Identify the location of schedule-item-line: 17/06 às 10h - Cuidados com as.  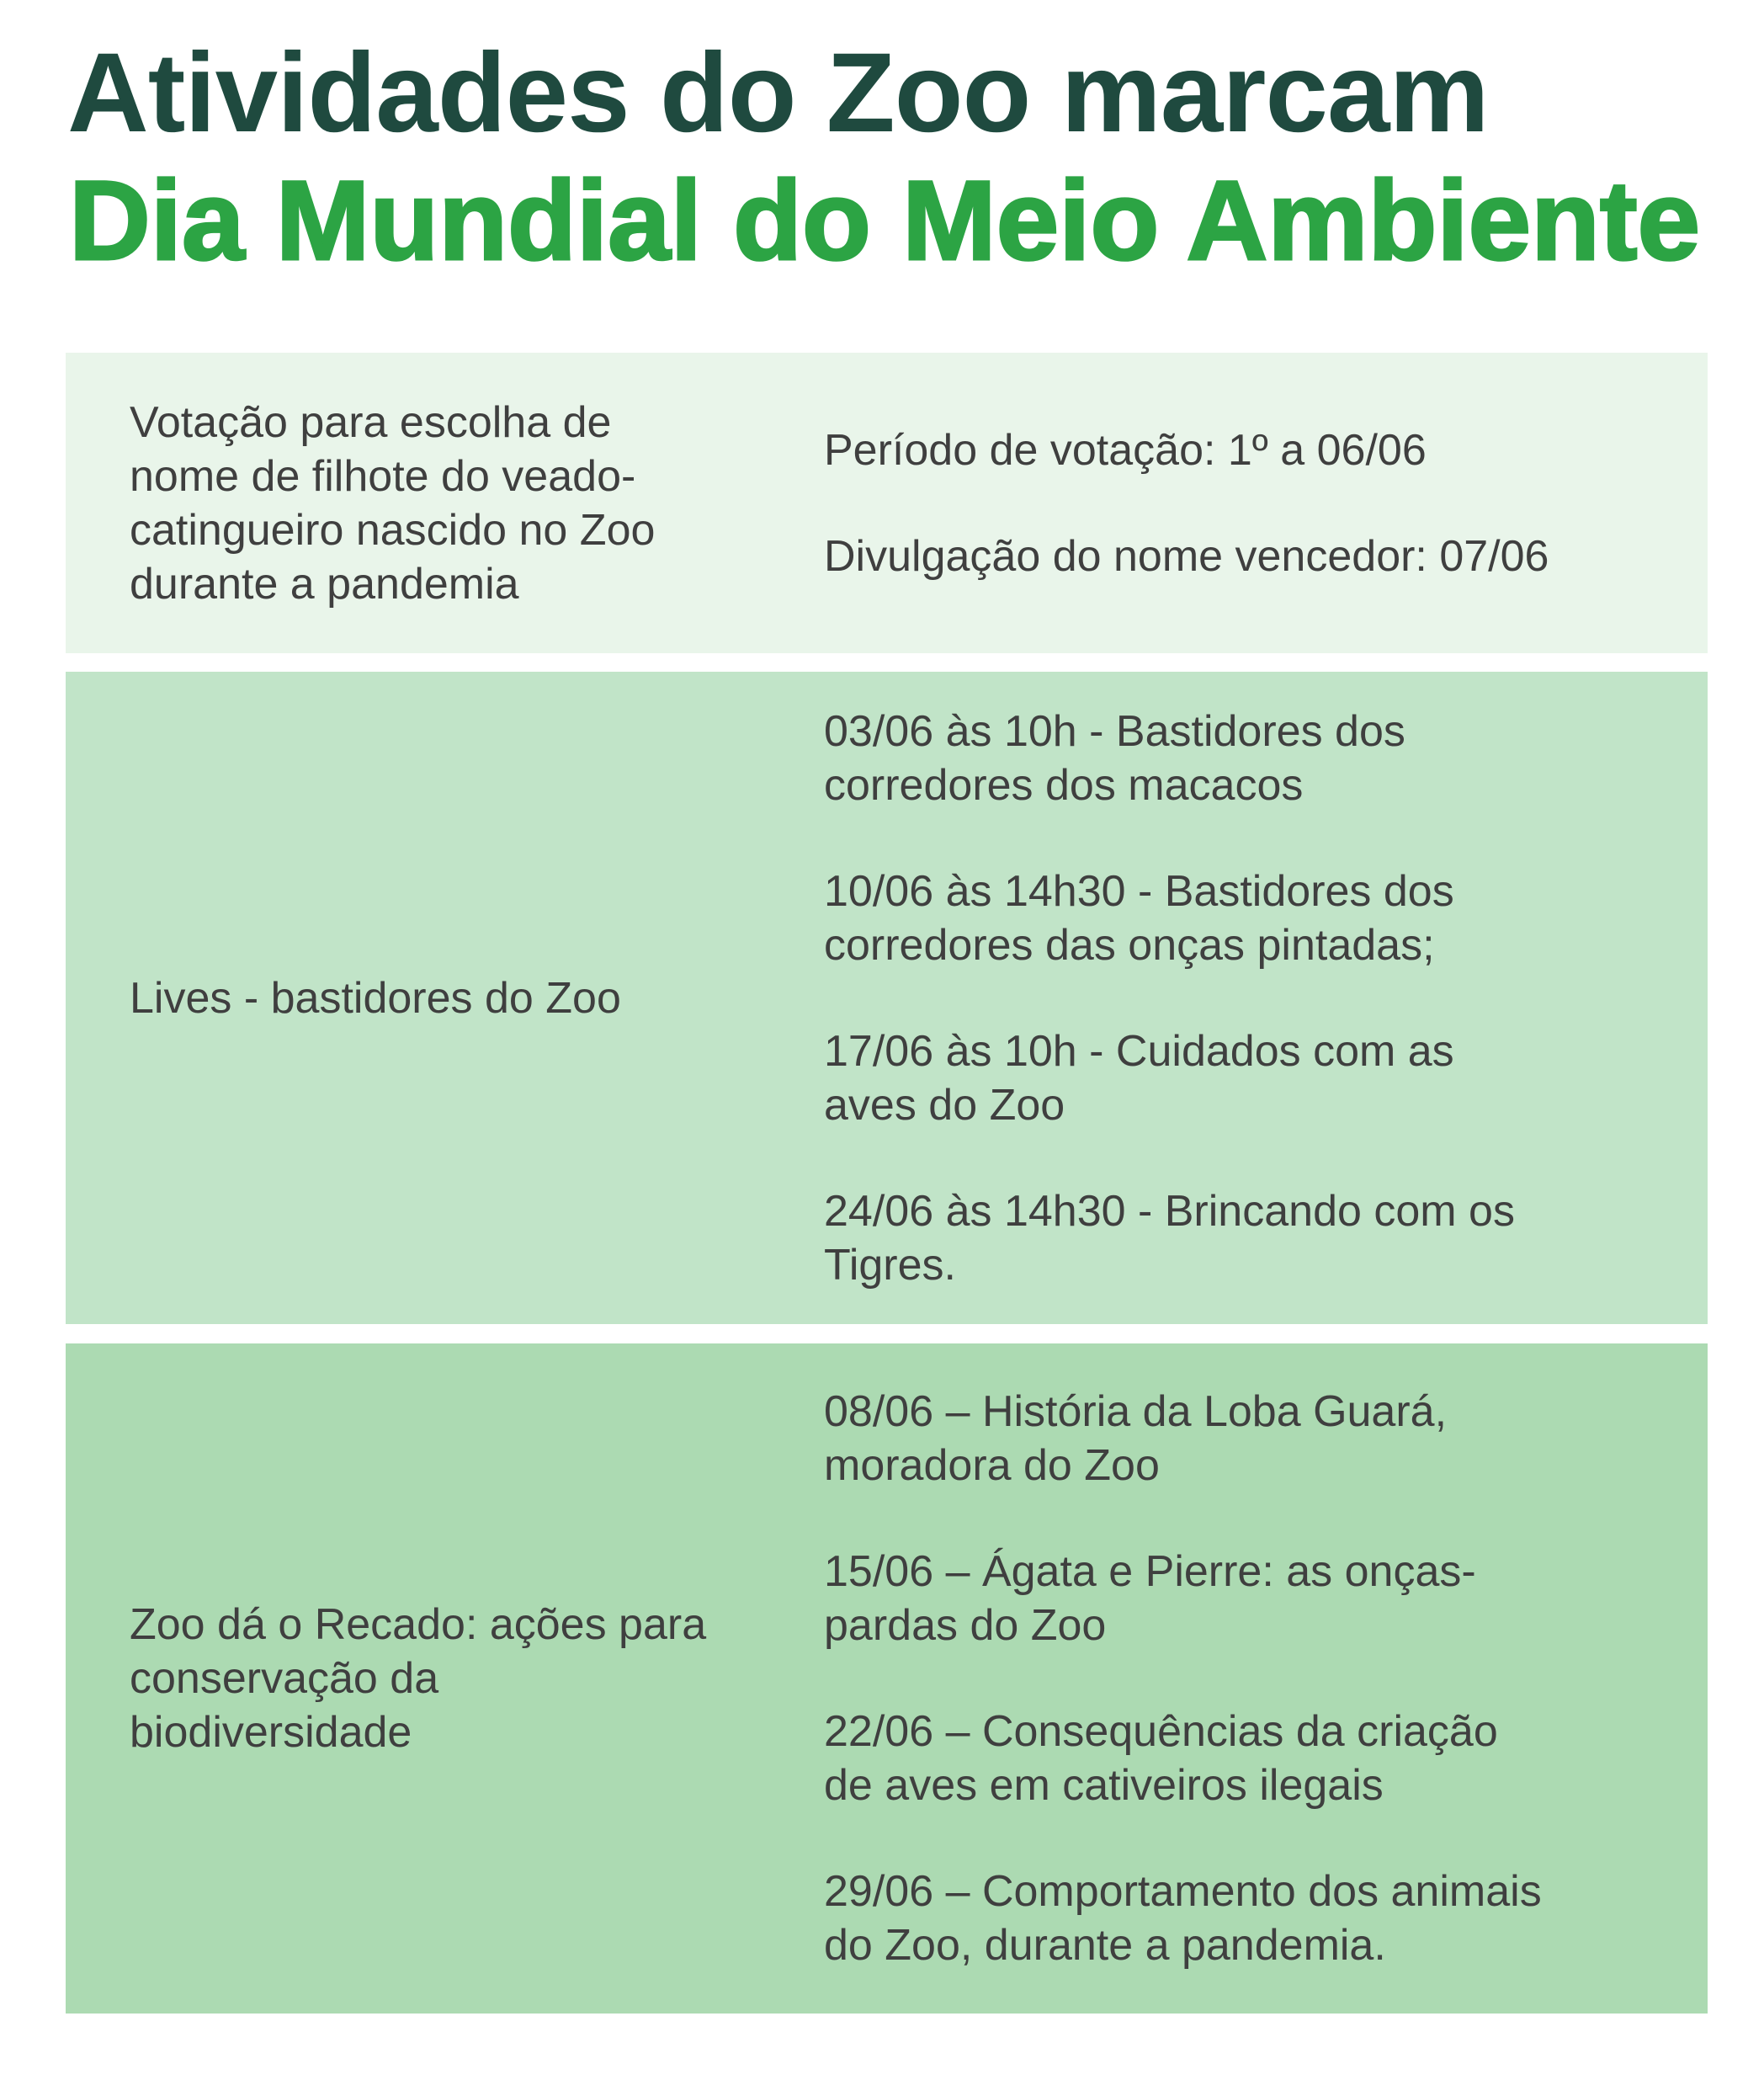
(1139, 1051).